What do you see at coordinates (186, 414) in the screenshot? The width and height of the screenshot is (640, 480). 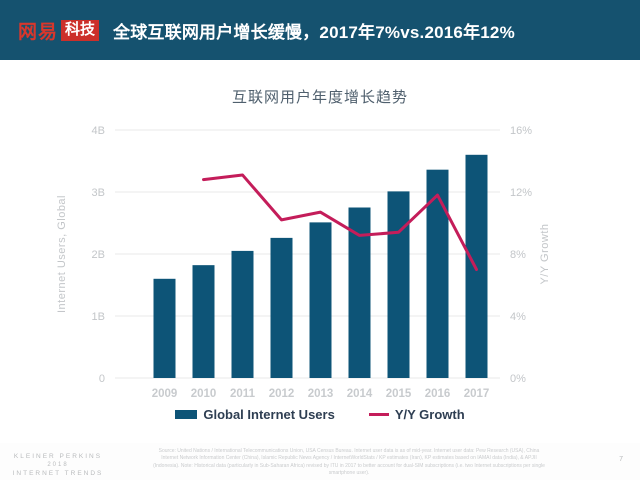 I see `bar-series-swatch` at bounding box center [186, 414].